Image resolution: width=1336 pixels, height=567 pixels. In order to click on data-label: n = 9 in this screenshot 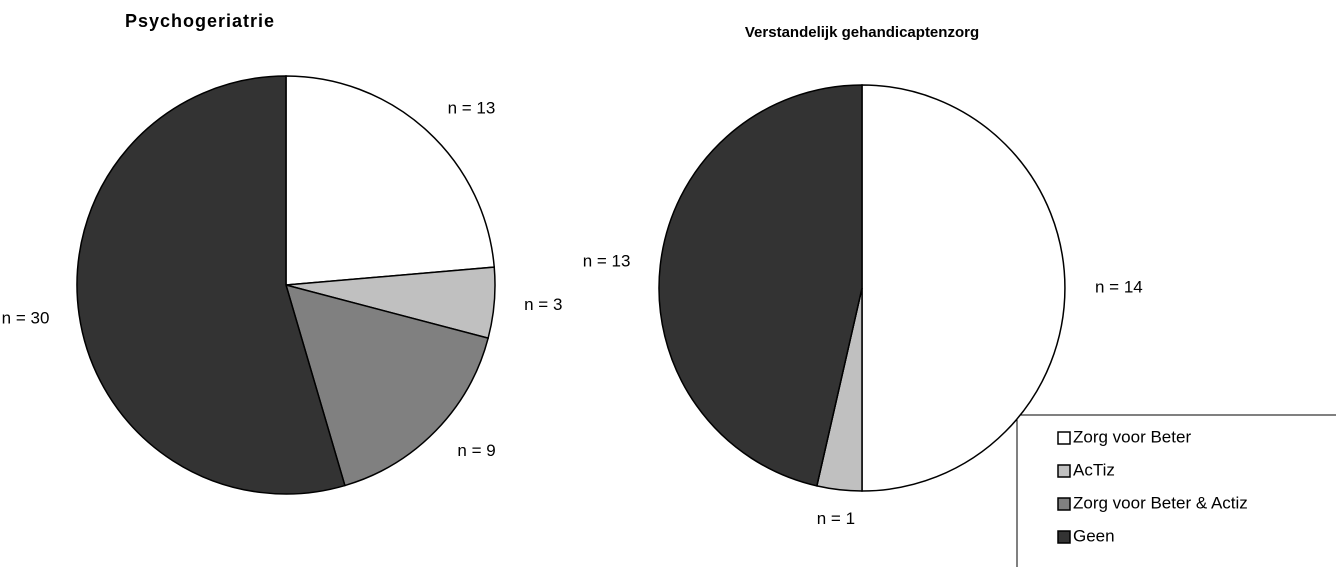, I will do `click(476, 450)`.